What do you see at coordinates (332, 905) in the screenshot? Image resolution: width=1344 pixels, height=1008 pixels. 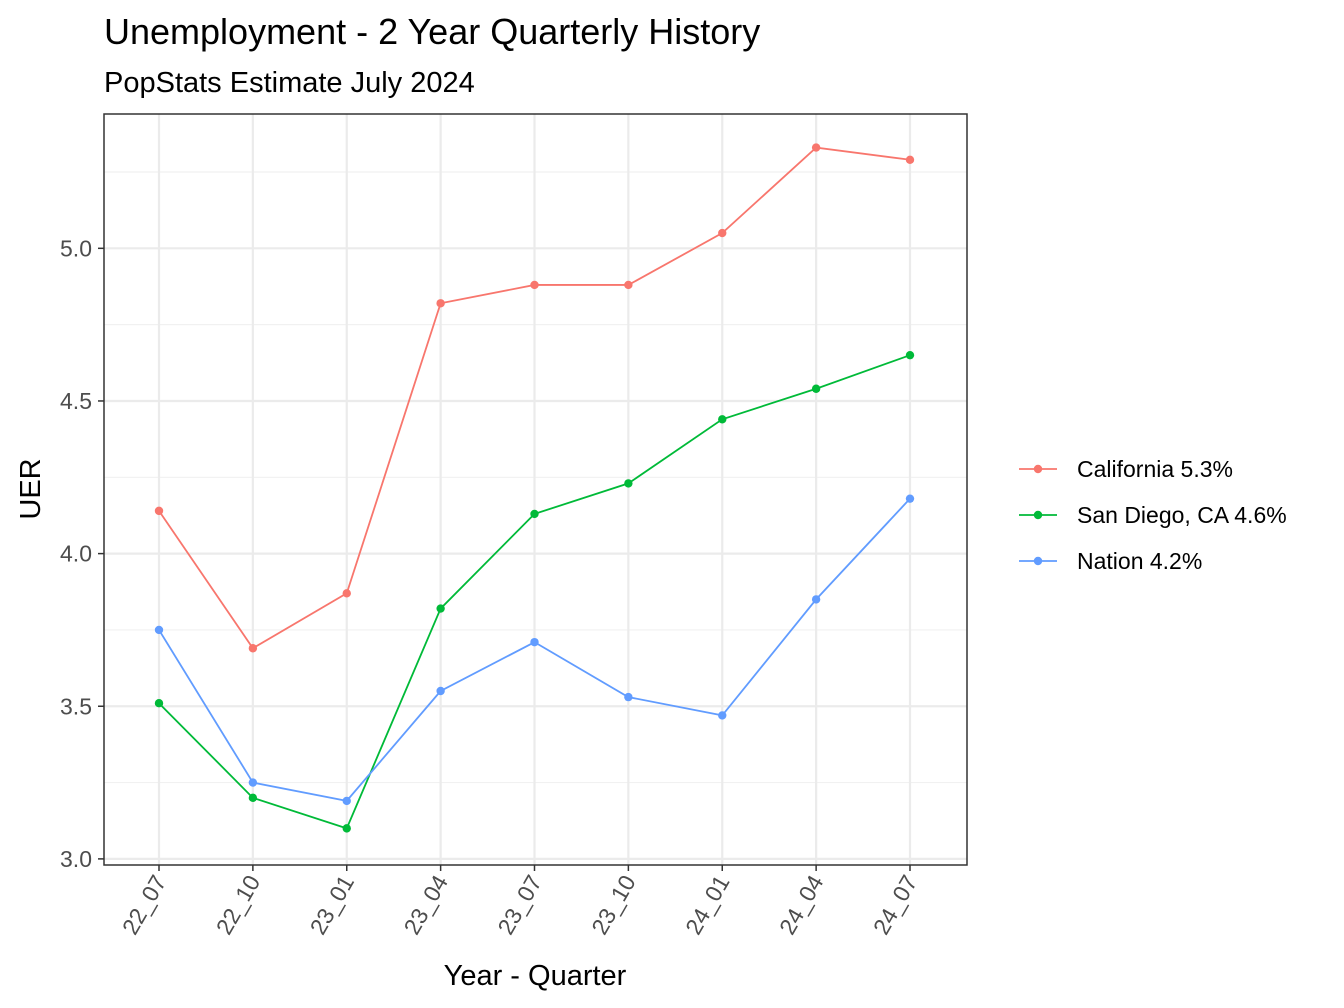 I see `x-tick-label: 23_01` at bounding box center [332, 905].